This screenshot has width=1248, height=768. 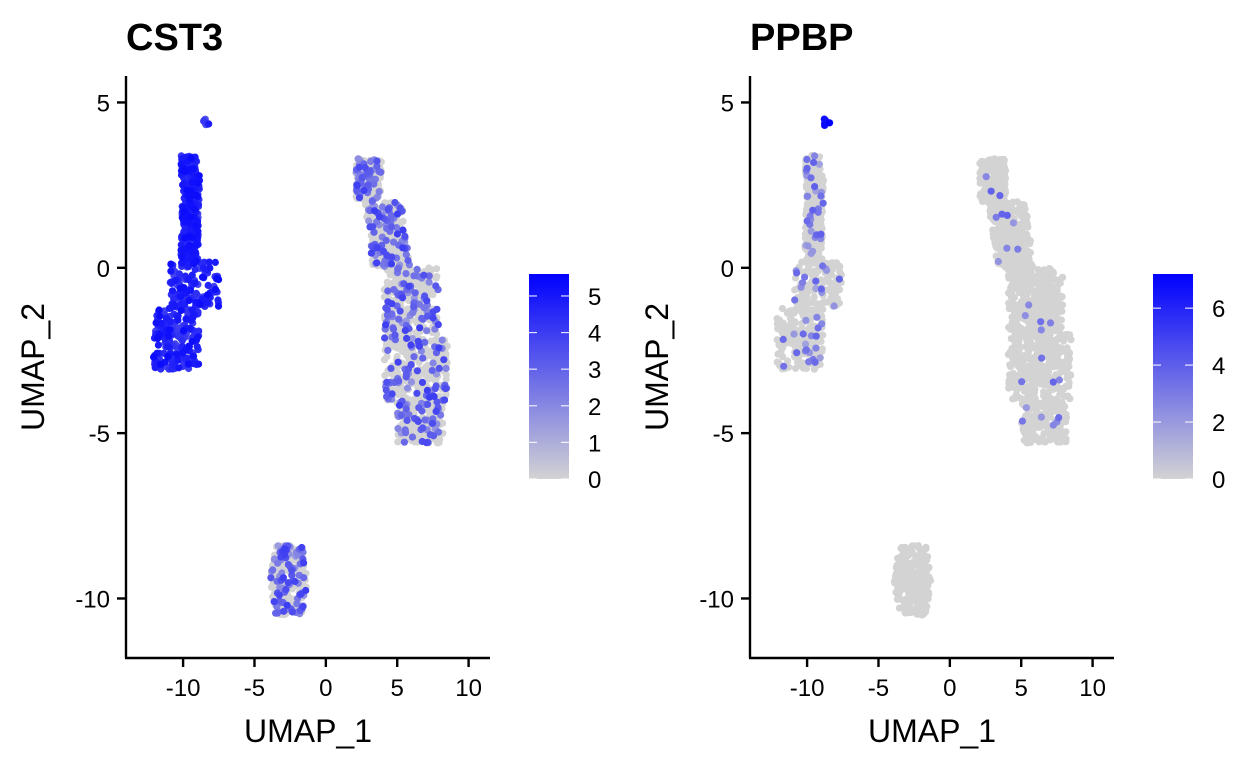 What do you see at coordinates (716, 599) in the screenshot?
I see `y-tick-label: -10` at bounding box center [716, 599].